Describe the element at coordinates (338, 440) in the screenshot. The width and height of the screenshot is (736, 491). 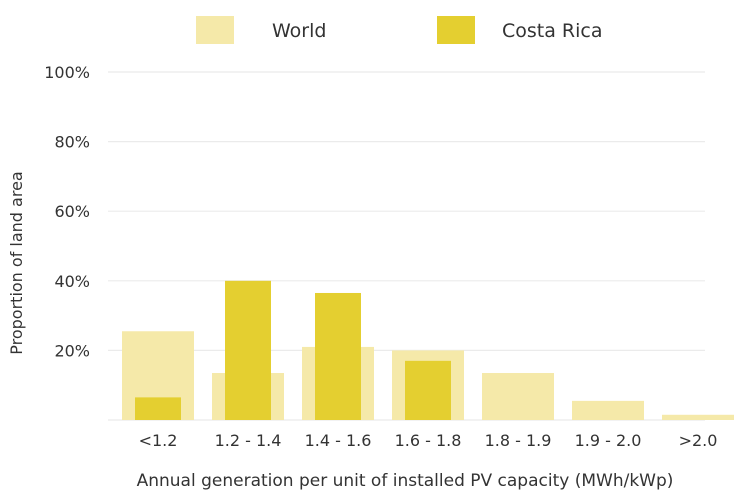
I see `x-tick-label: 1.4 - 1.6` at that location.